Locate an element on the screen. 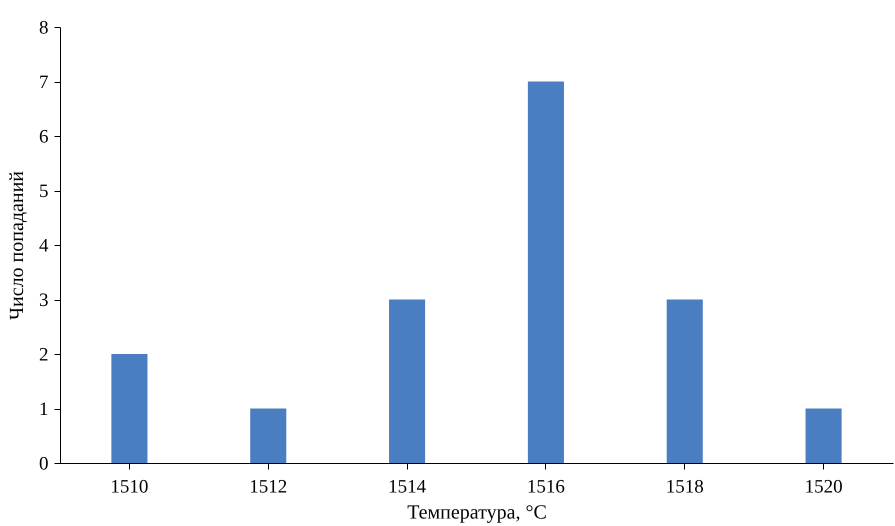  y-tick-label: 7 is located at coordinates (43, 82).